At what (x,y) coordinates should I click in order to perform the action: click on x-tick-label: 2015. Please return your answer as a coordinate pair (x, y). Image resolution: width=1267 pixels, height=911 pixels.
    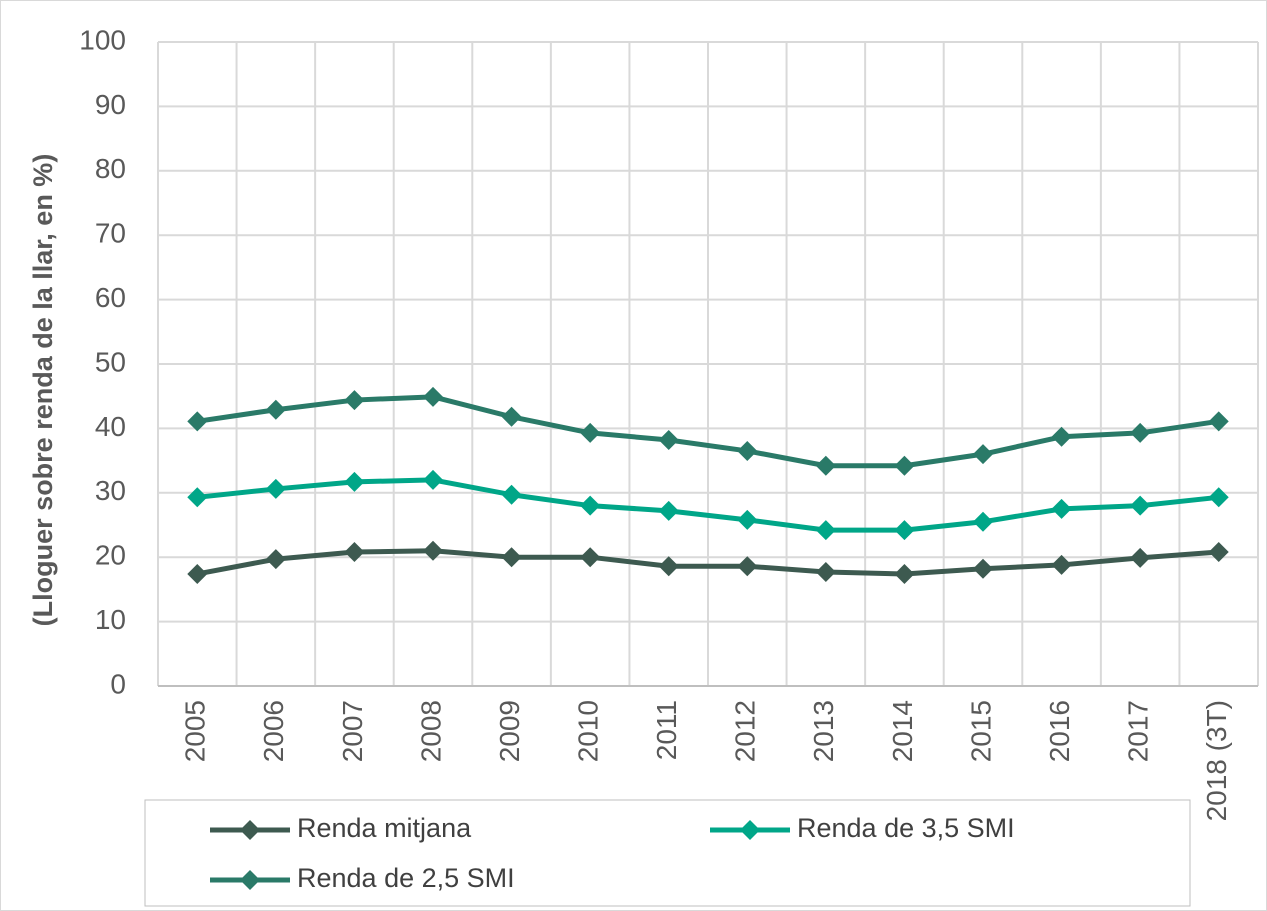
    Looking at the image, I should click on (980, 731).